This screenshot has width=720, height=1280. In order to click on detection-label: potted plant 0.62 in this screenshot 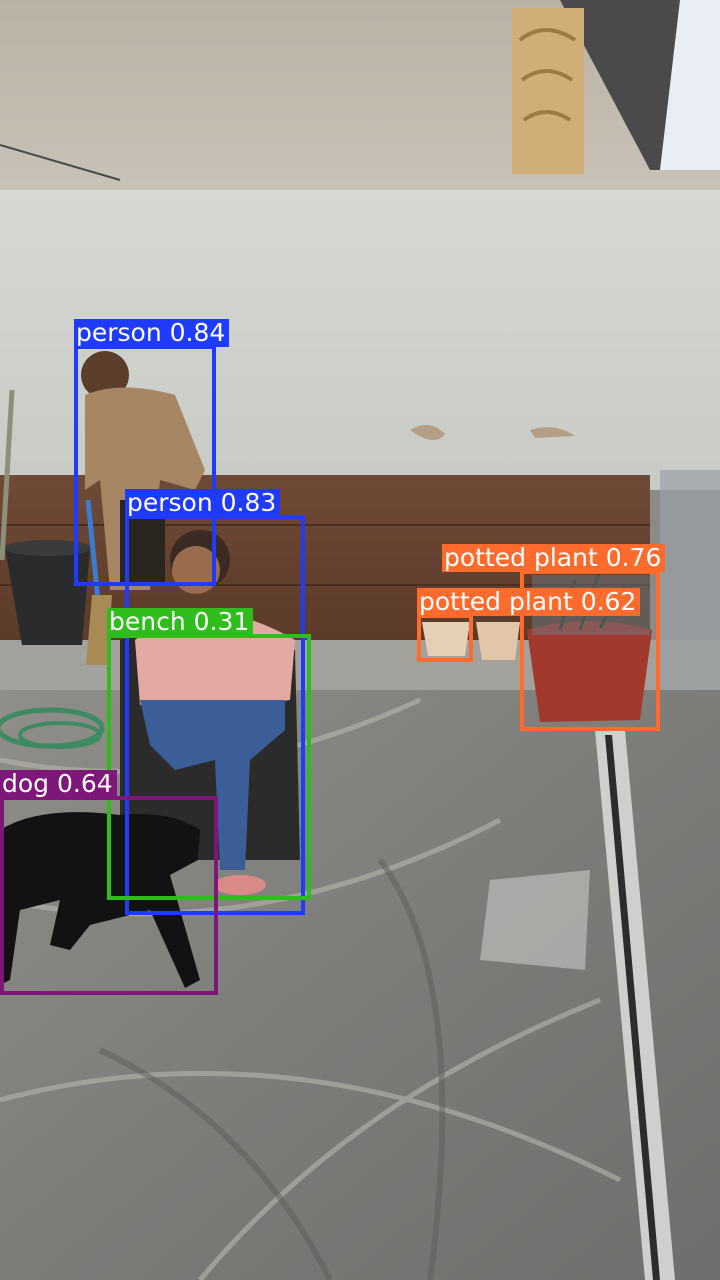, I will do `click(529, 602)`.